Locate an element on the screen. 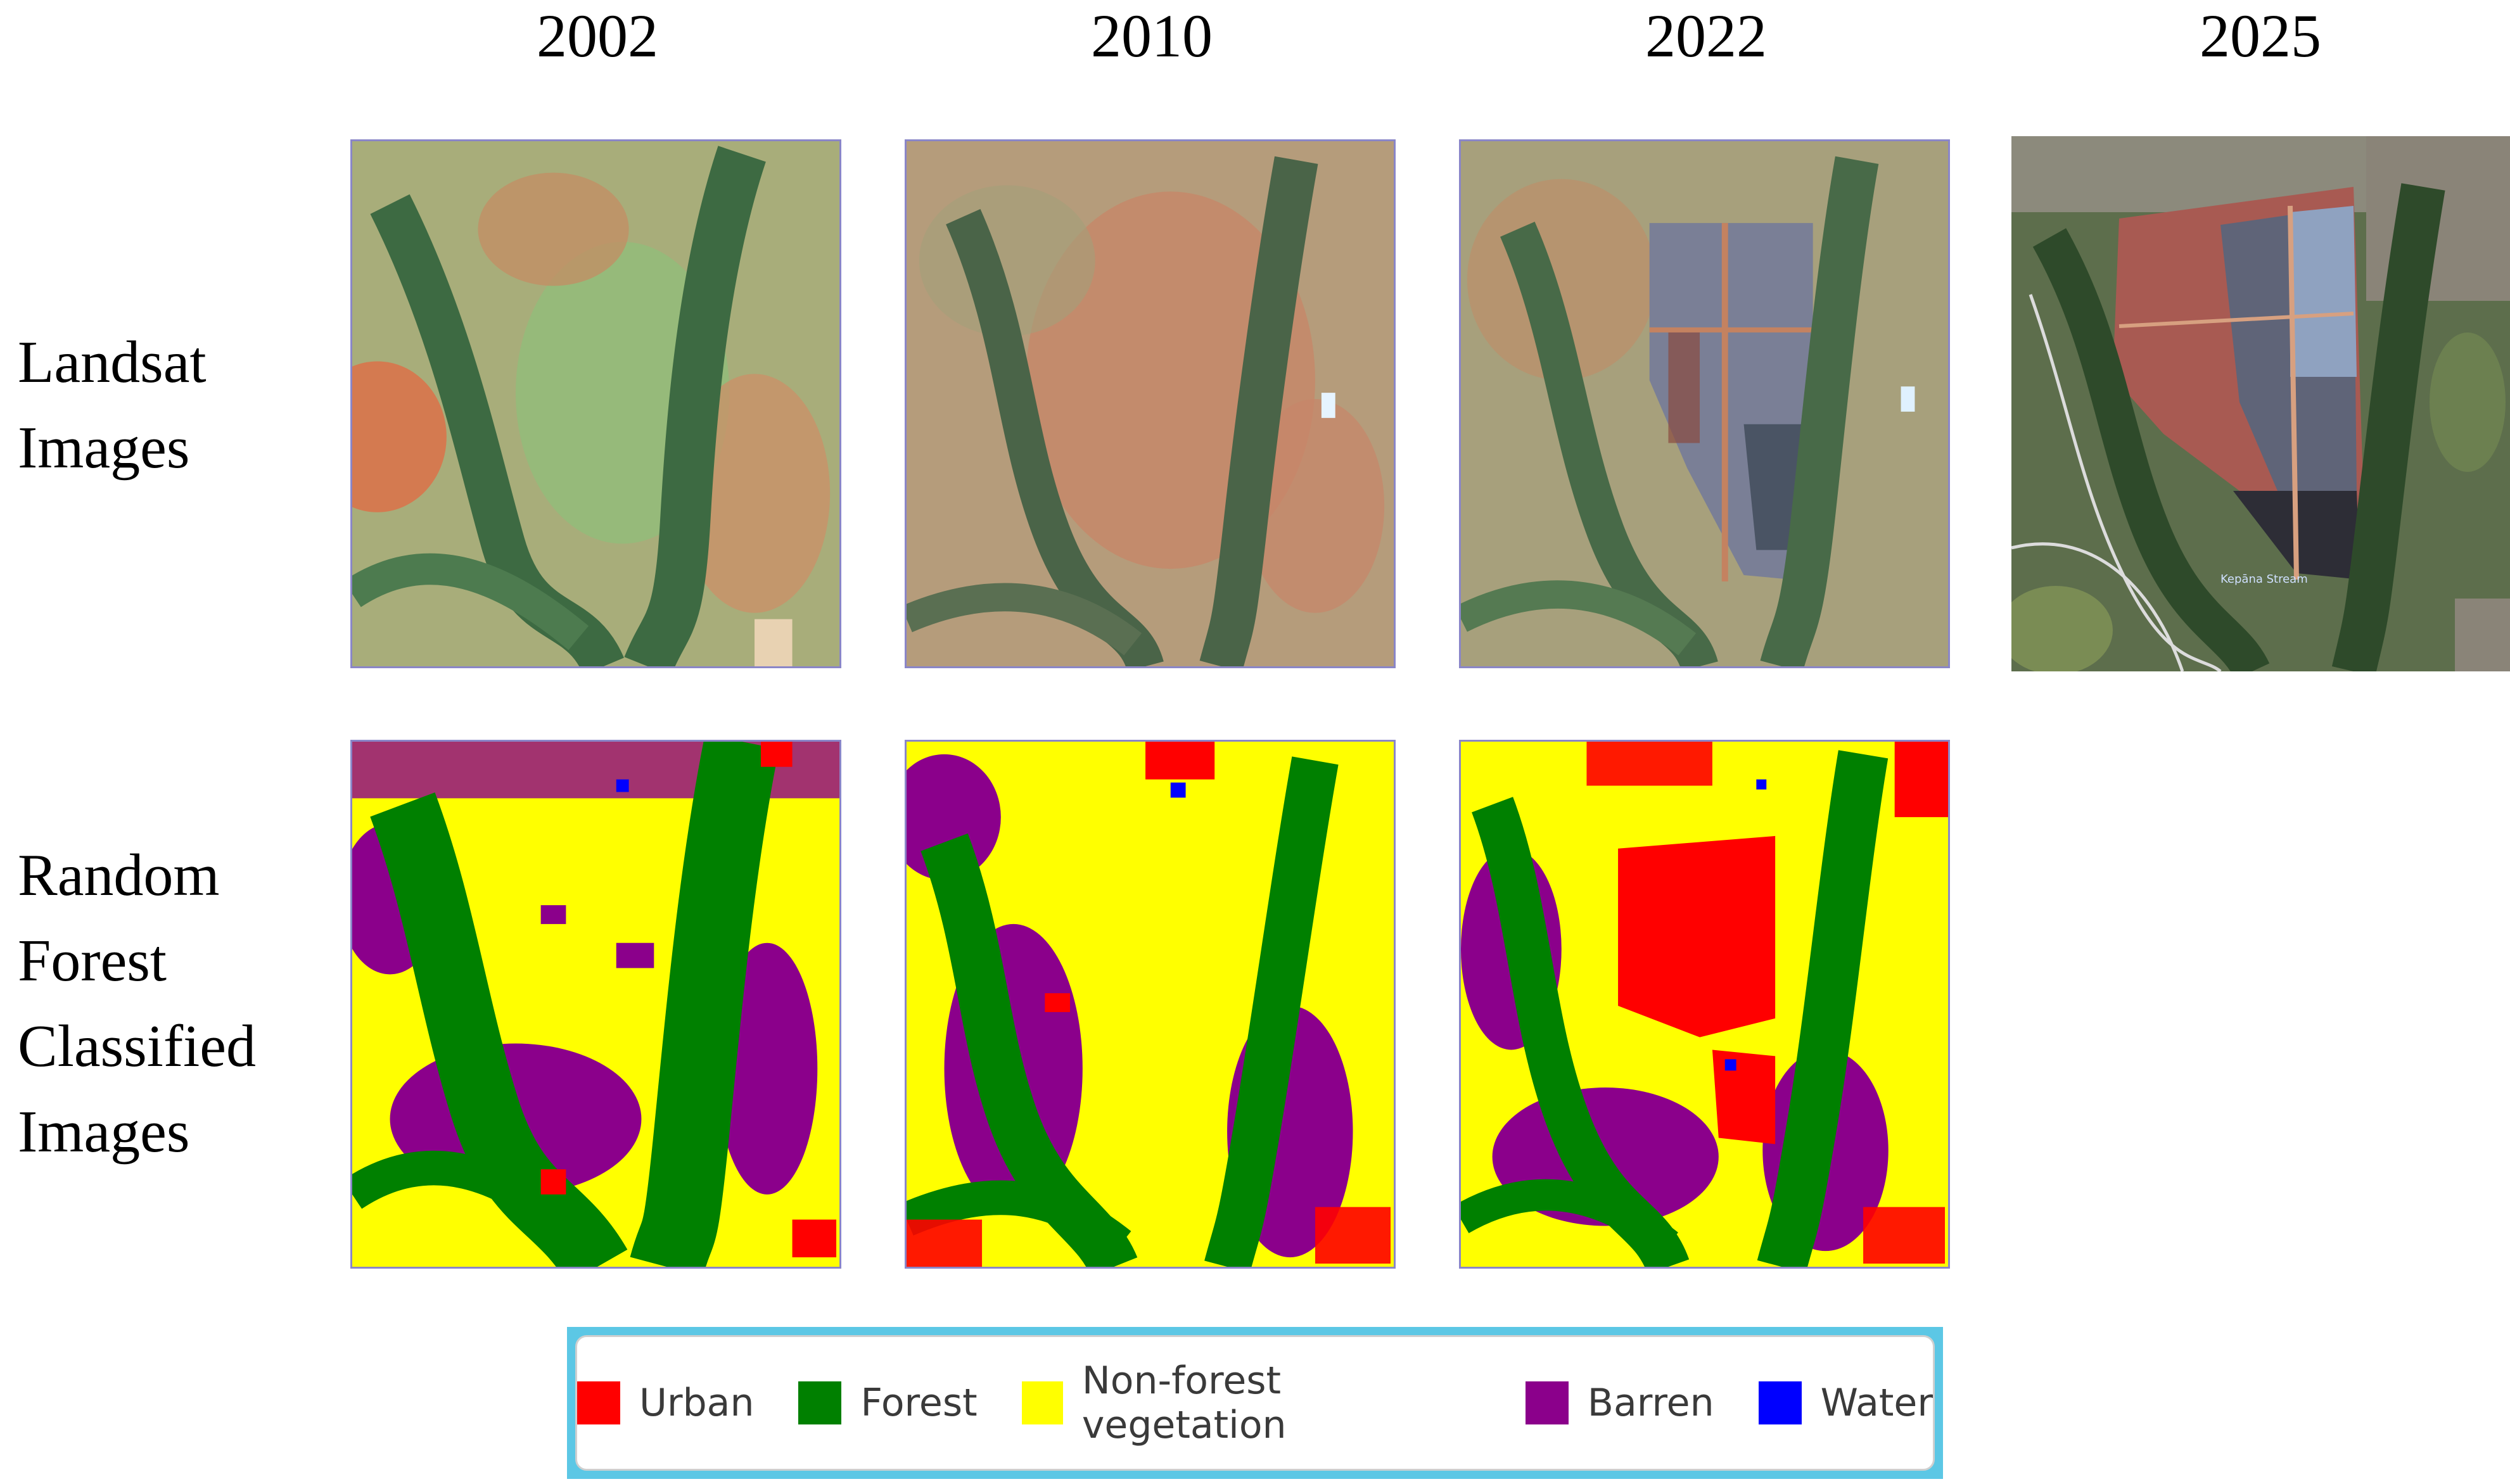 The image size is (2510, 1484). year-2022-header: 2022 is located at coordinates (1706, 36).